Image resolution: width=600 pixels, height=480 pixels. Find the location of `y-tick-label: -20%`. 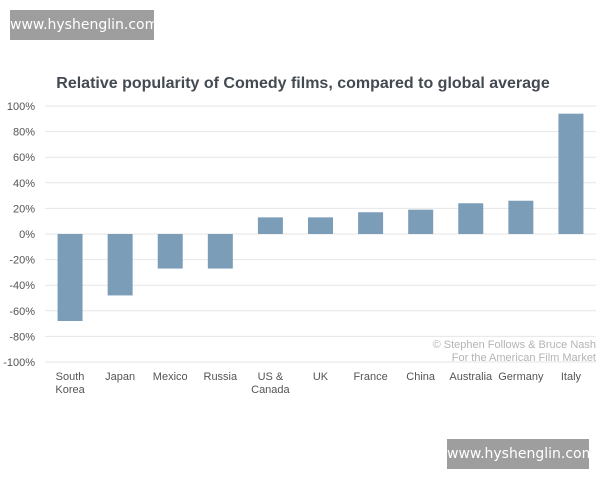

y-tick-label: -20% is located at coordinates (22, 261).